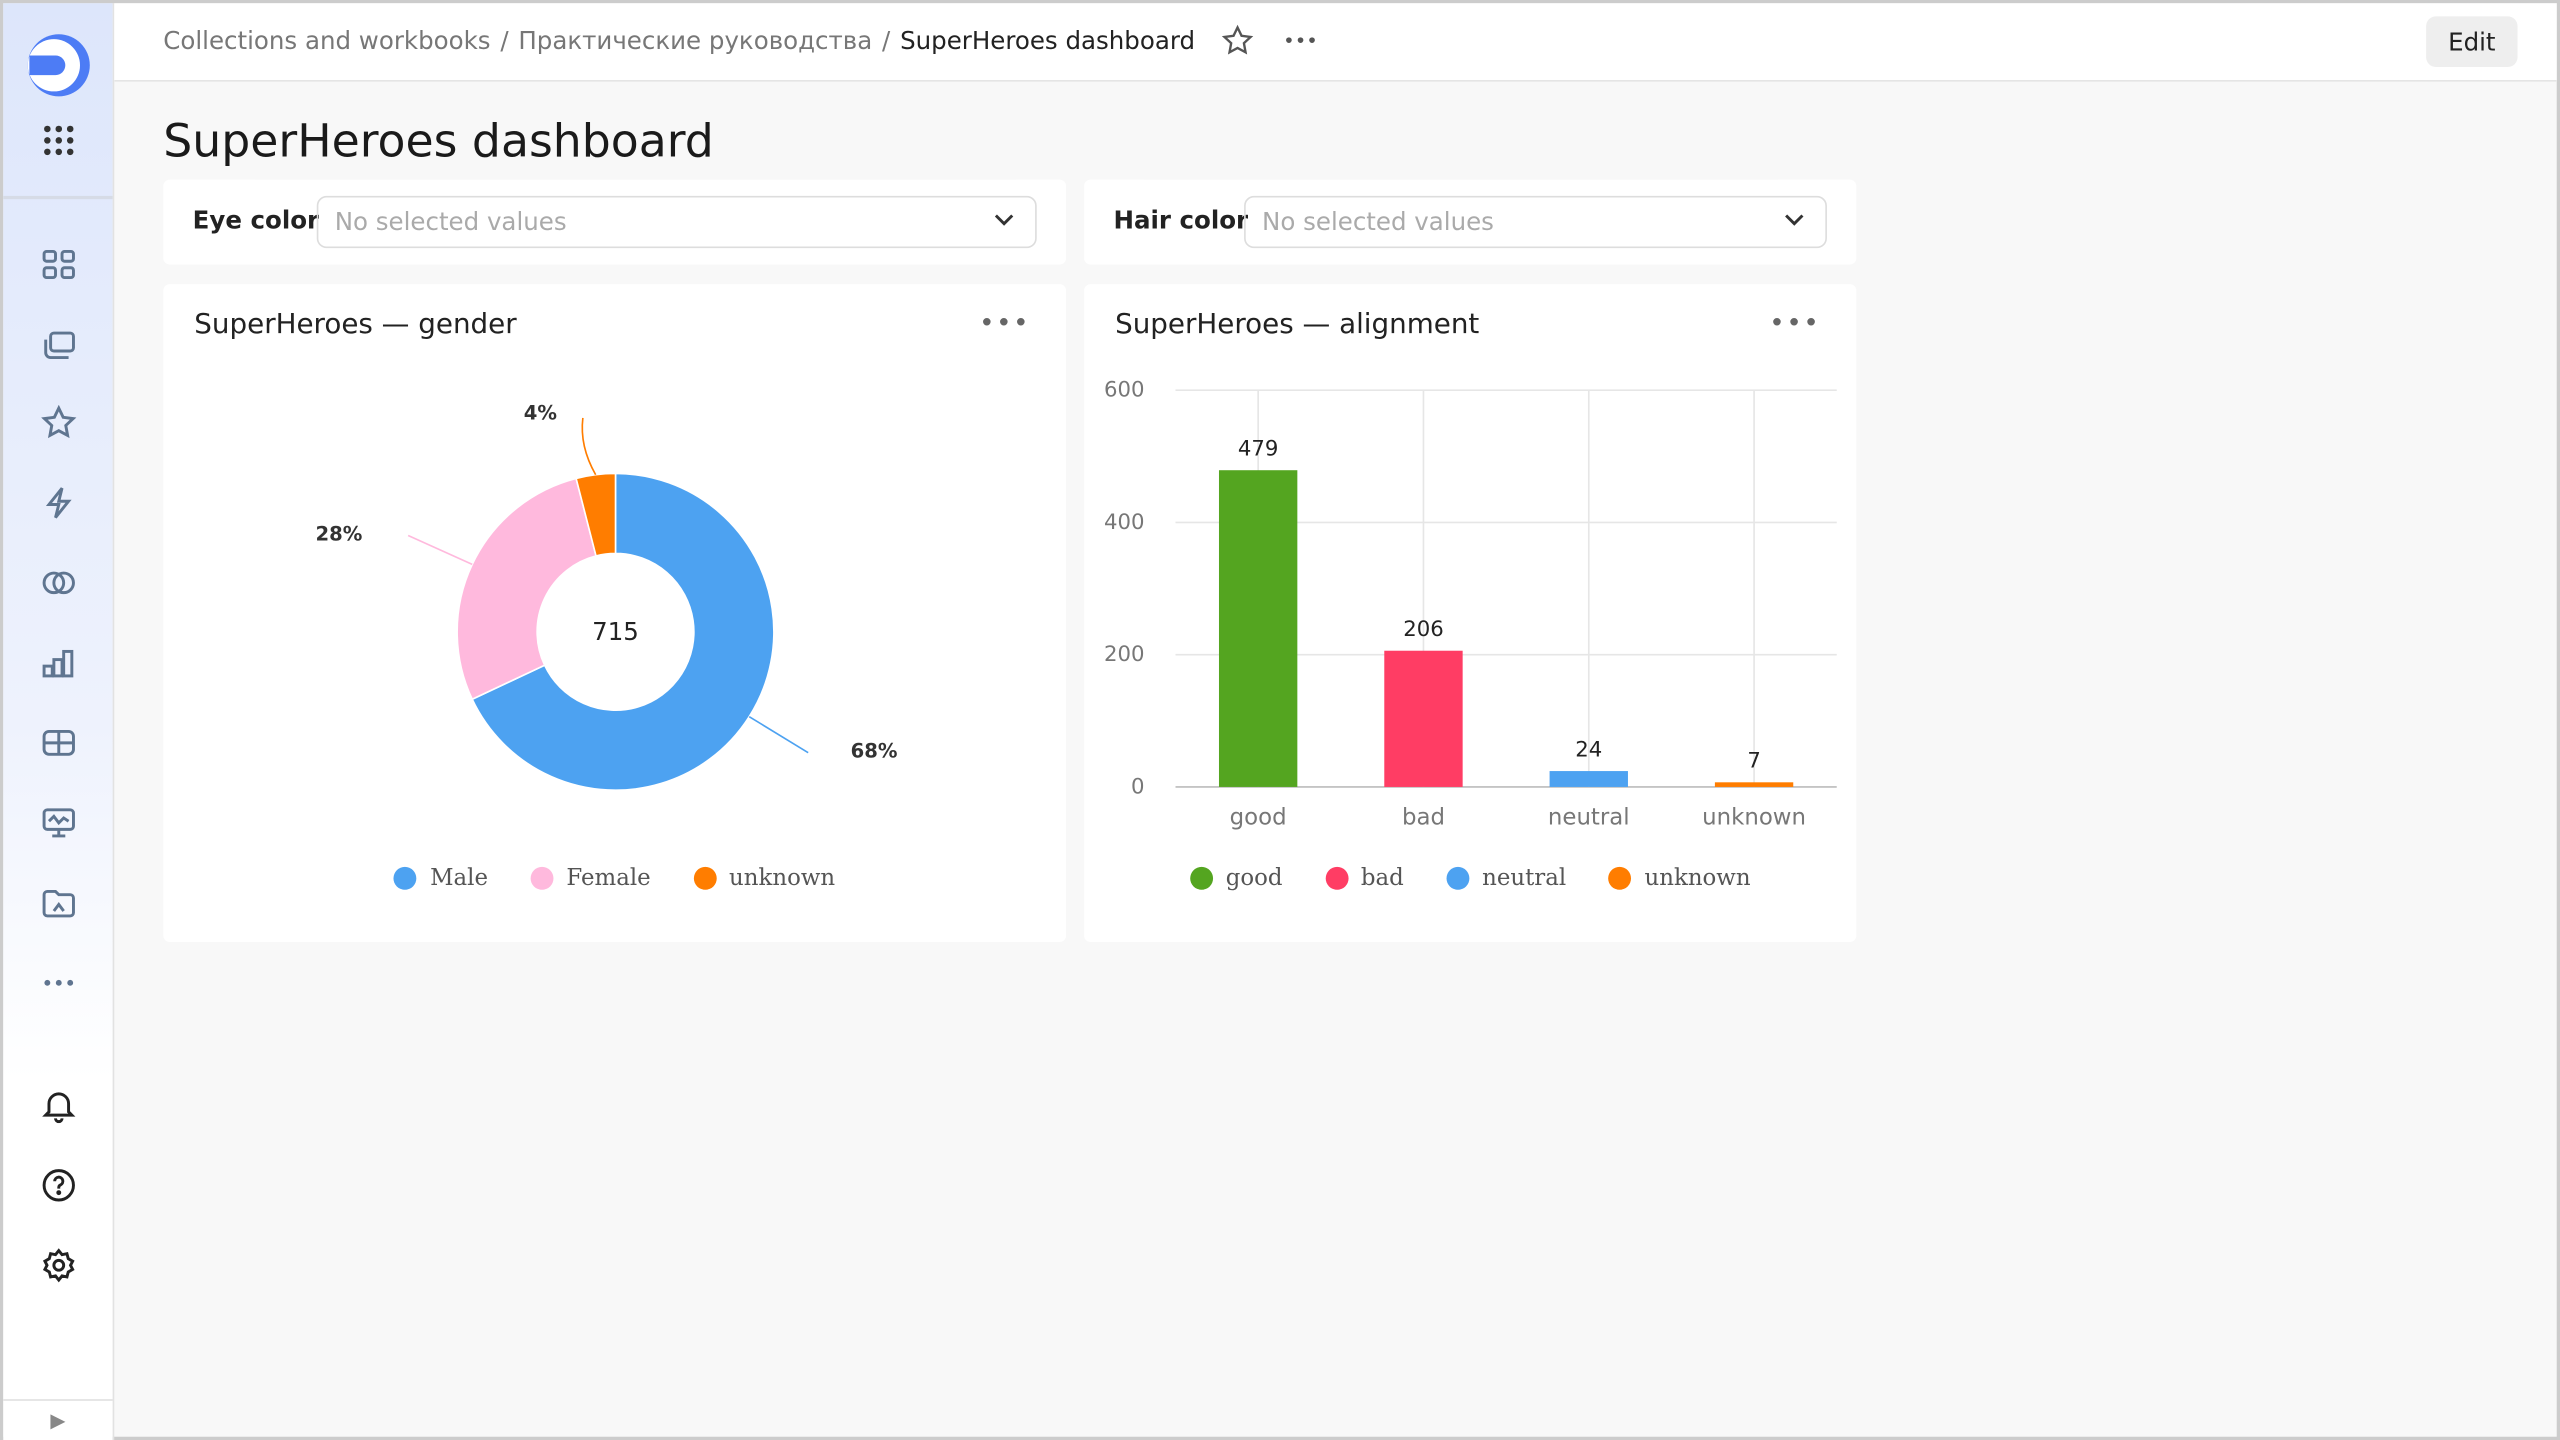  I want to click on bar-data-label: 7, so click(1754, 761).